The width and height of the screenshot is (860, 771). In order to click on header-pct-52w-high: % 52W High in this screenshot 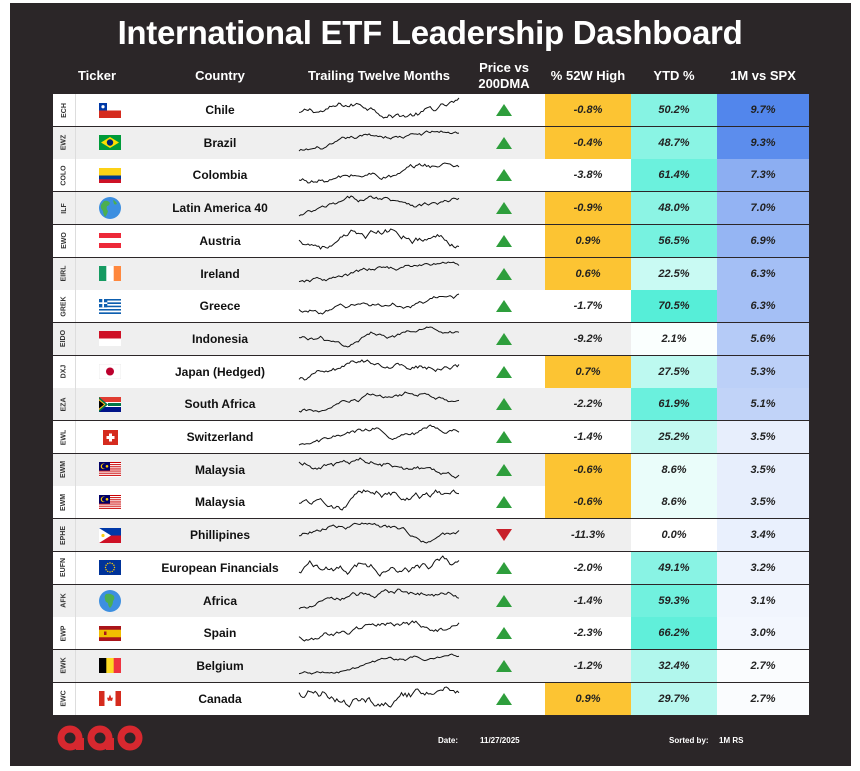, I will do `click(588, 75)`.